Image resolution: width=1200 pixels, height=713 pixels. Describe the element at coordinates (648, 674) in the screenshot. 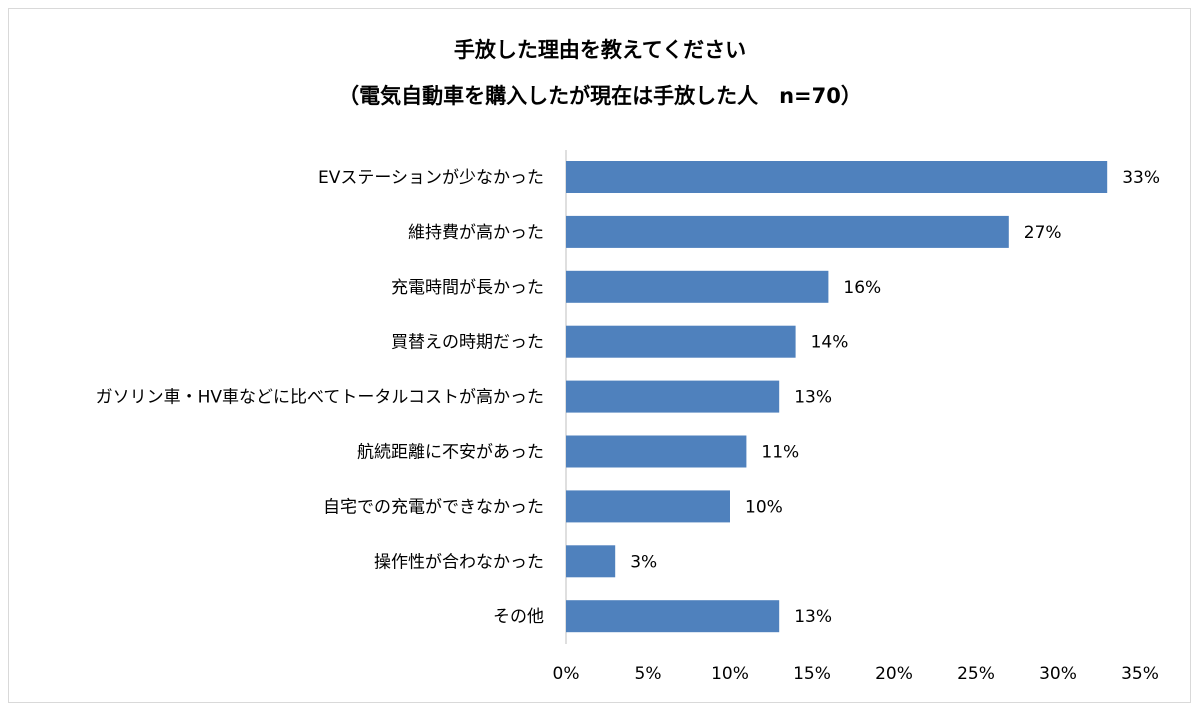

I see `x-tick-label: 5%` at that location.